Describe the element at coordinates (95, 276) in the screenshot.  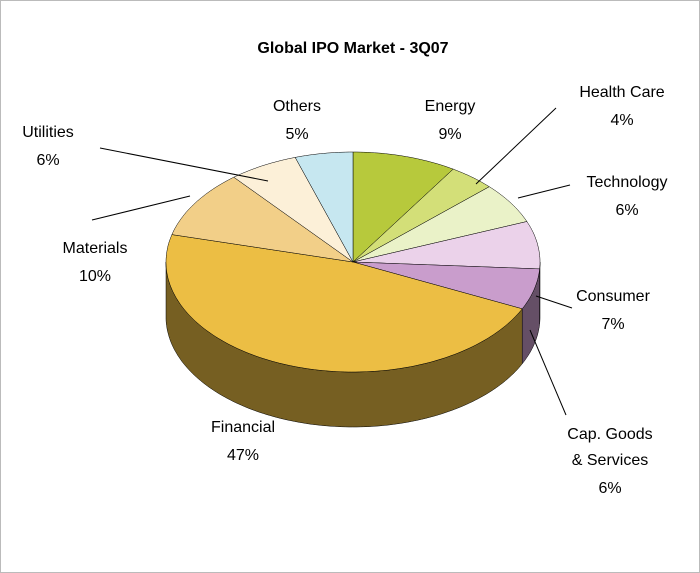
I see `value-label: 10%` at that location.